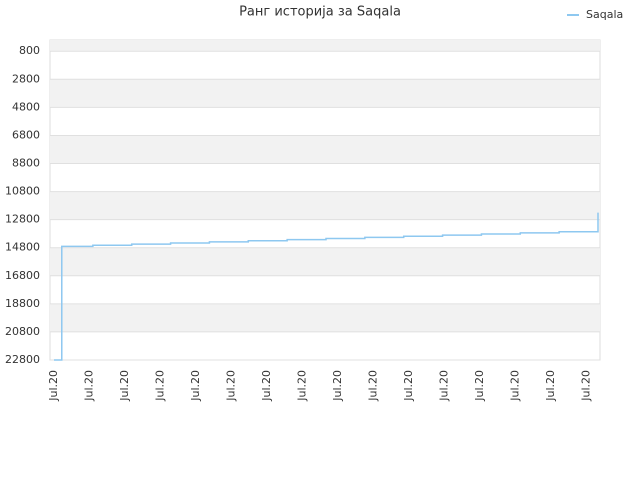  What do you see at coordinates (22, 331) in the screenshot?
I see `y-tick-label: 20800` at bounding box center [22, 331].